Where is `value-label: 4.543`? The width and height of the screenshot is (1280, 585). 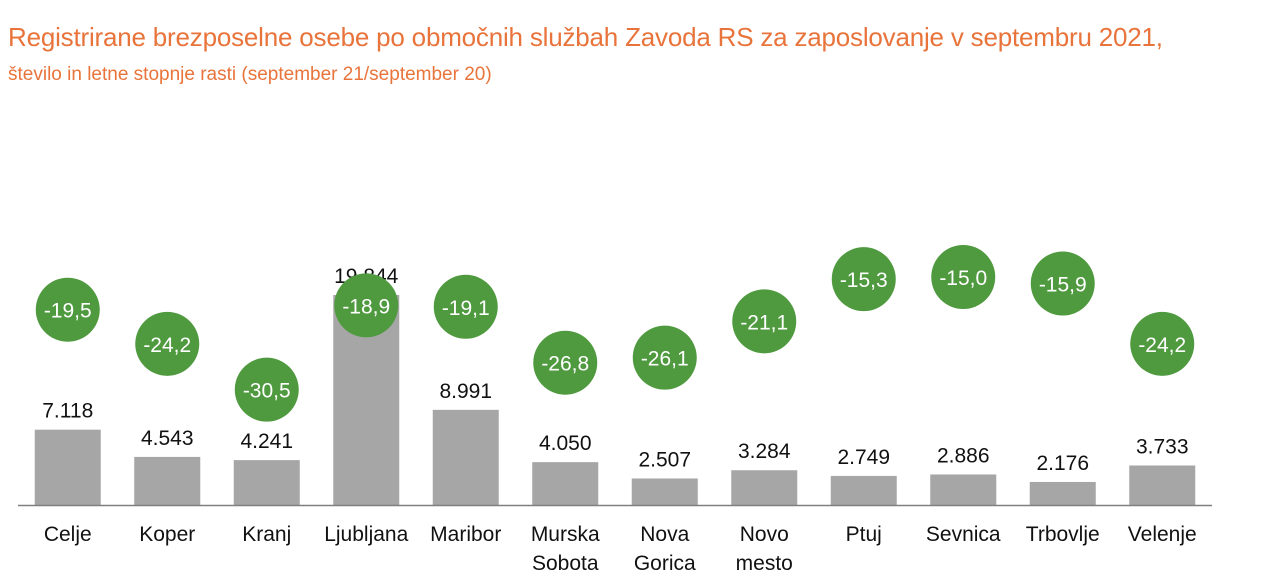 value-label: 4.543 is located at coordinates (167, 438).